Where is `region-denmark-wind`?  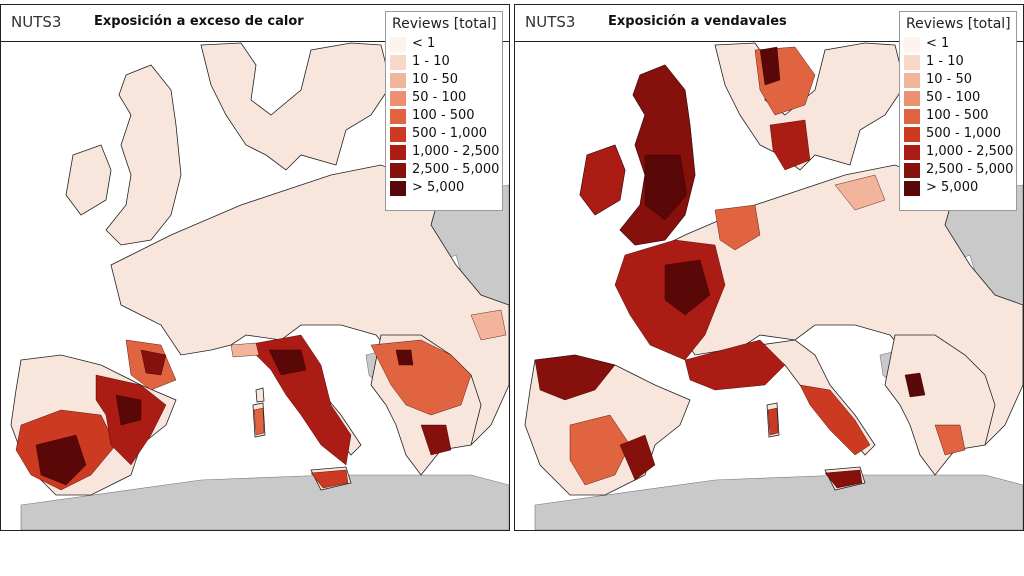 region-denmark-wind is located at coordinates (790, 145).